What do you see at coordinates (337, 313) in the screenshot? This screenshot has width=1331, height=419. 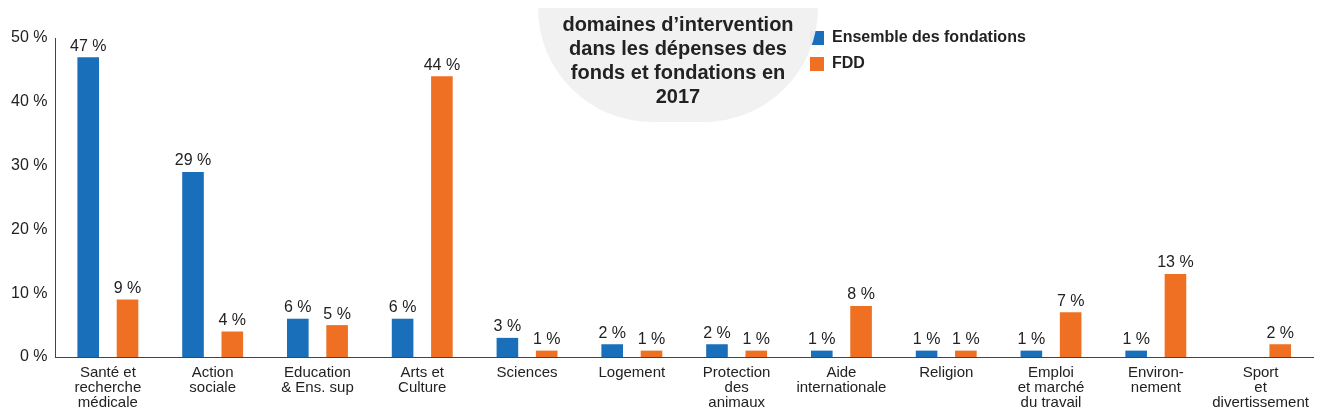 I see `data-label: 5 %` at bounding box center [337, 313].